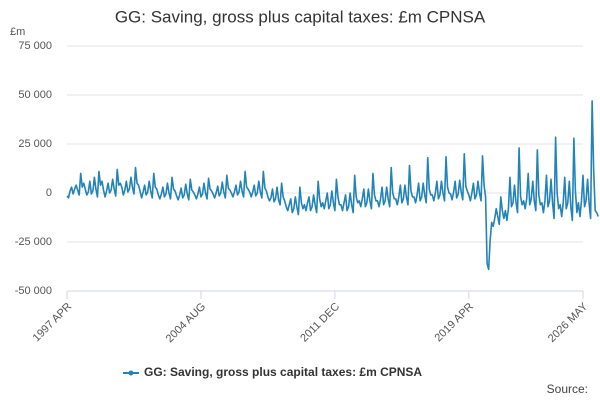 Image resolution: width=600 pixels, height=400 pixels. I want to click on y-tick-label: -50 000, so click(33, 291).